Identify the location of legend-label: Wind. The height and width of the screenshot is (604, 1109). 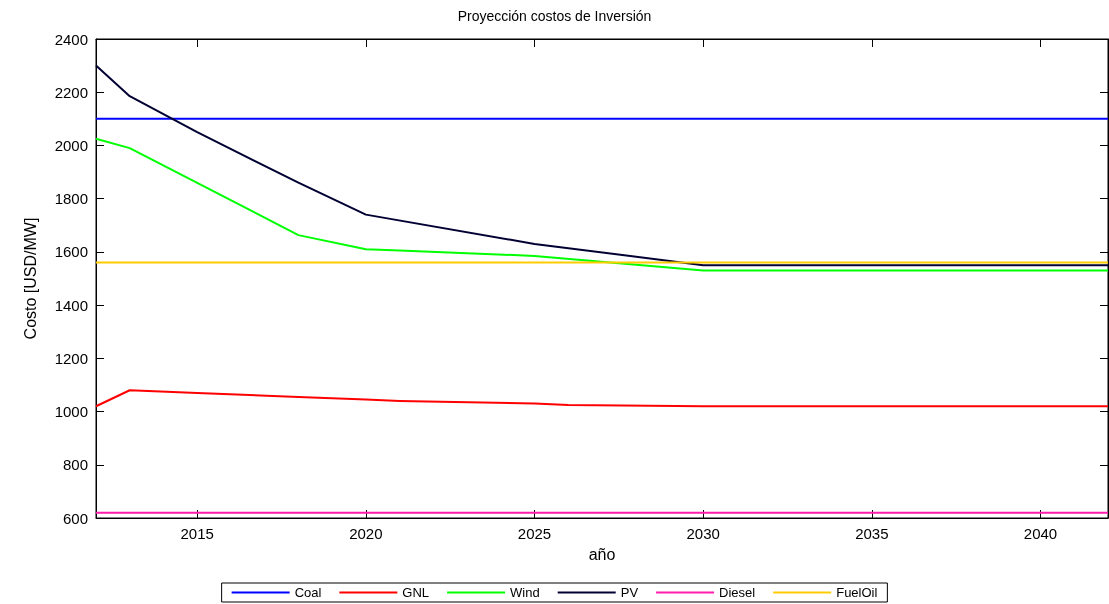
(525, 592).